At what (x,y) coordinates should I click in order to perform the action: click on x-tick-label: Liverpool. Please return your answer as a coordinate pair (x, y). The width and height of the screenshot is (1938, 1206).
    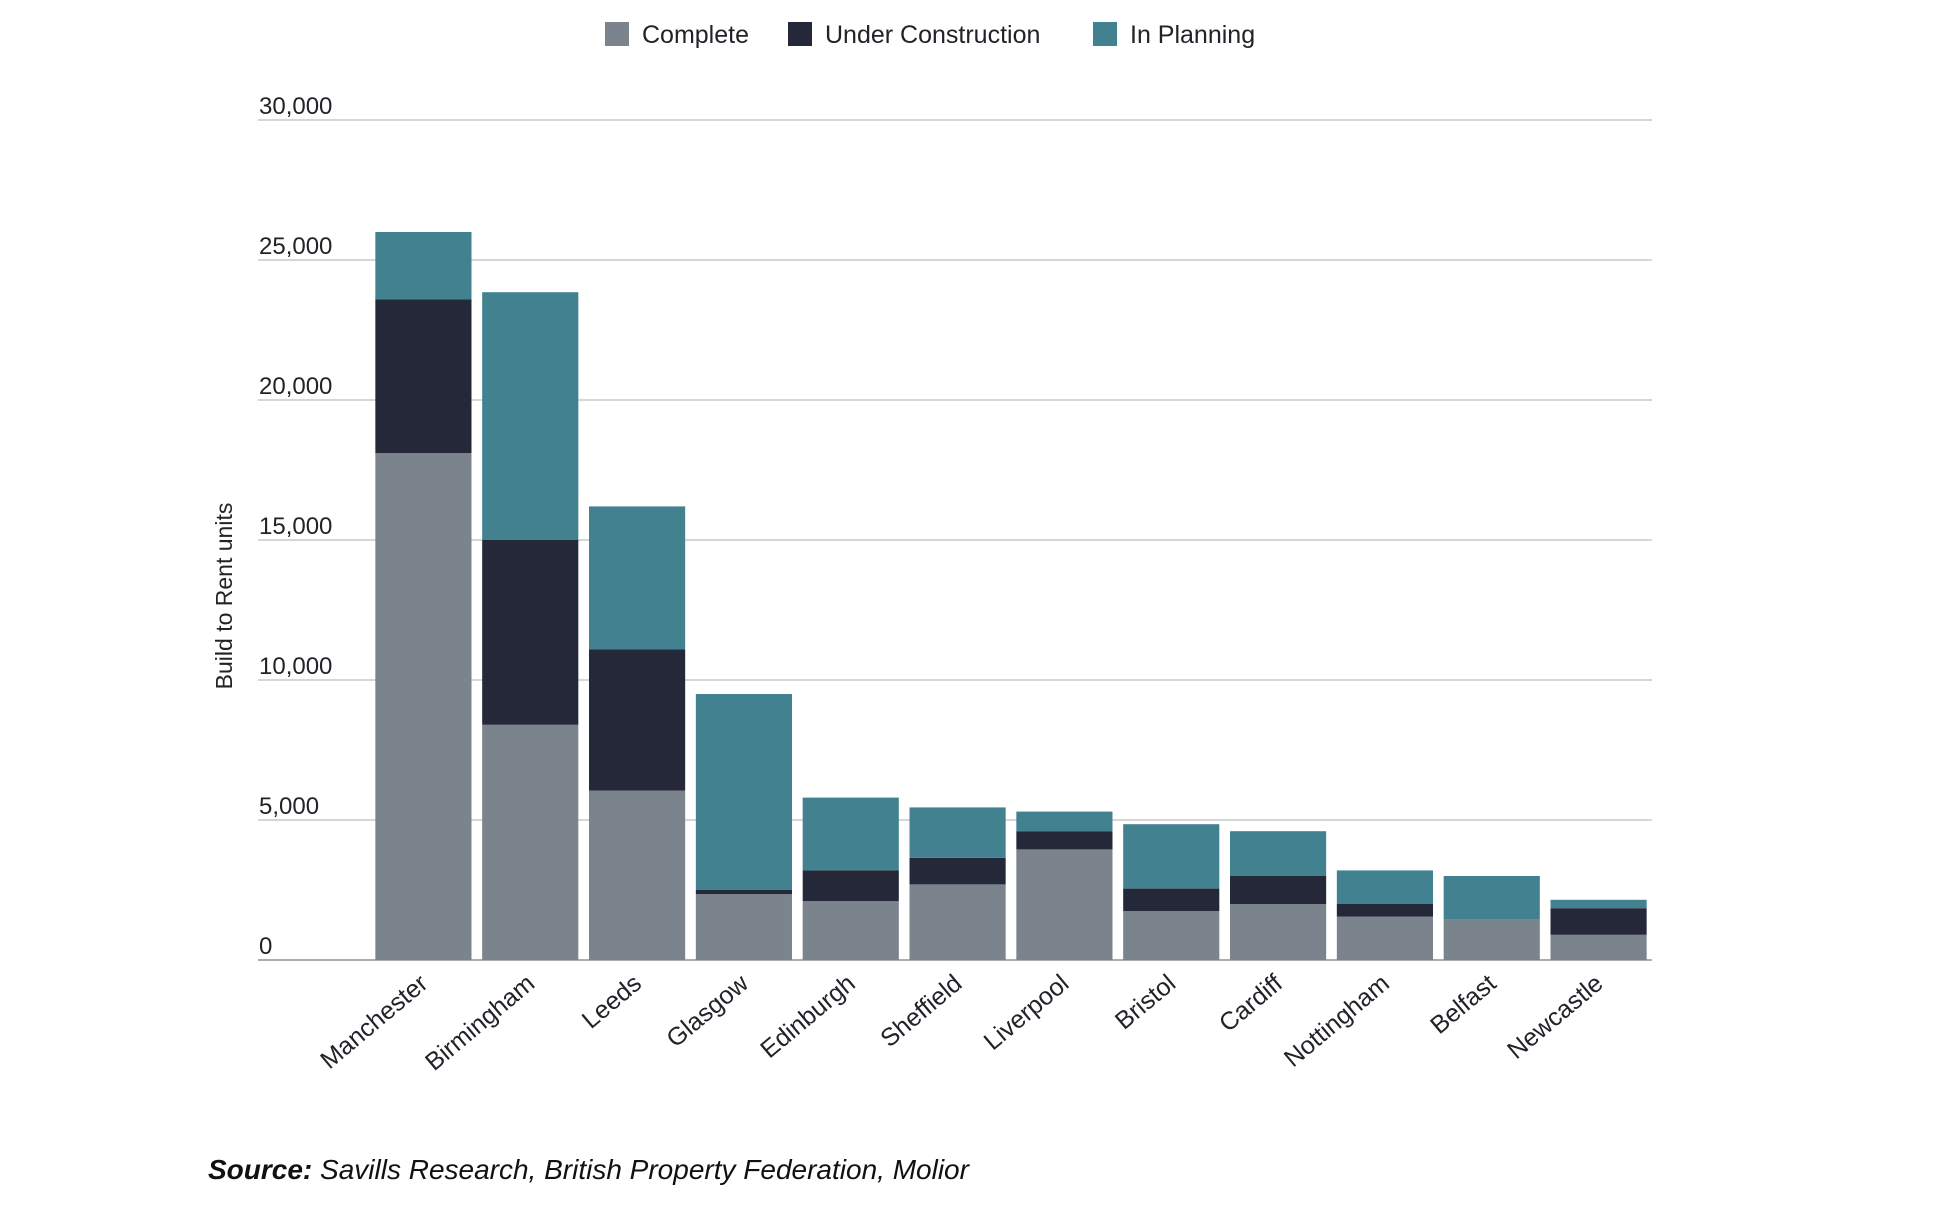
    Looking at the image, I should click on (1027, 1012).